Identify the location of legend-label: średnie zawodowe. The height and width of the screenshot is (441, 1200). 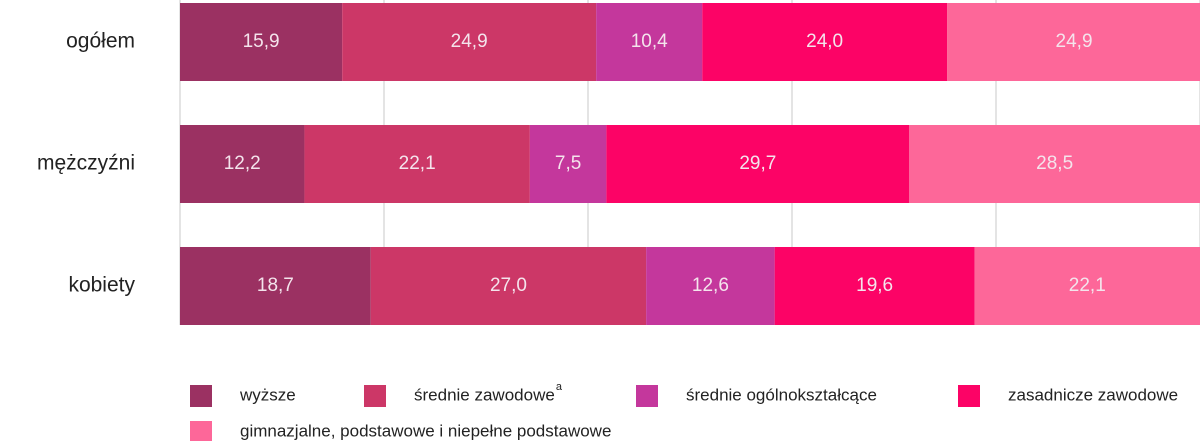
(484, 394).